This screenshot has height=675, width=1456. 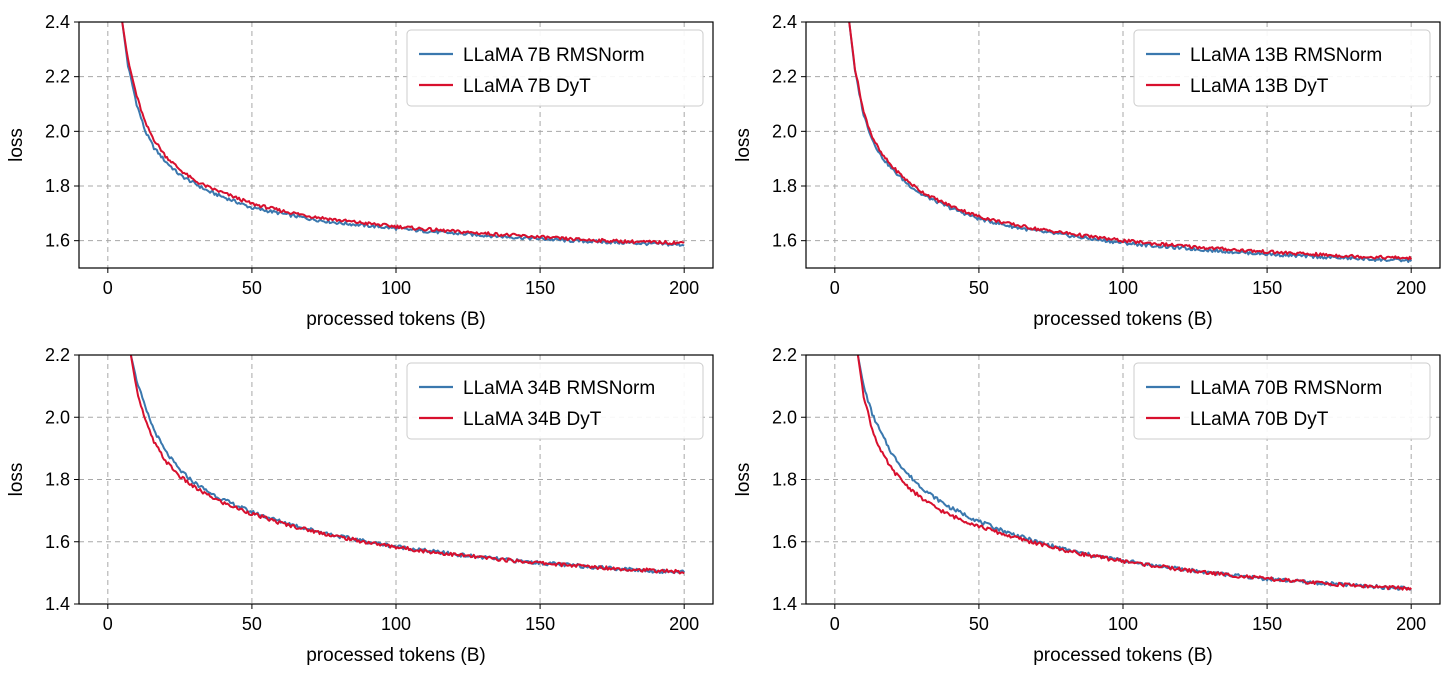 What do you see at coordinates (527, 86) in the screenshot?
I see `legend-entry: LLaMA 7B DyT` at bounding box center [527, 86].